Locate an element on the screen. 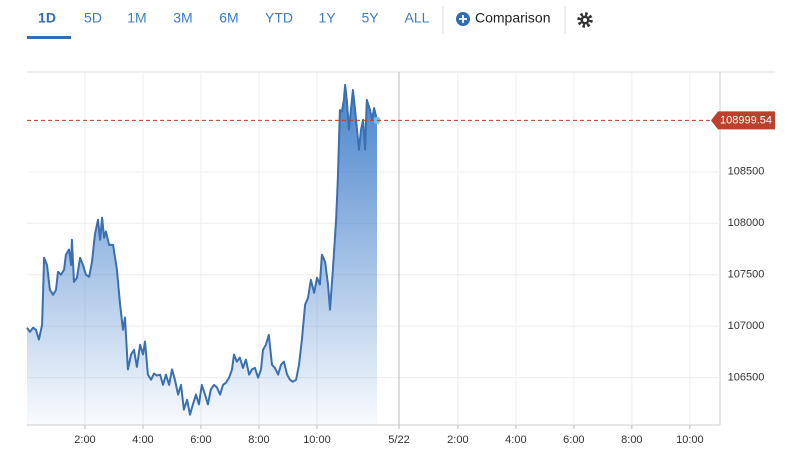  last-point is located at coordinates (377, 120).